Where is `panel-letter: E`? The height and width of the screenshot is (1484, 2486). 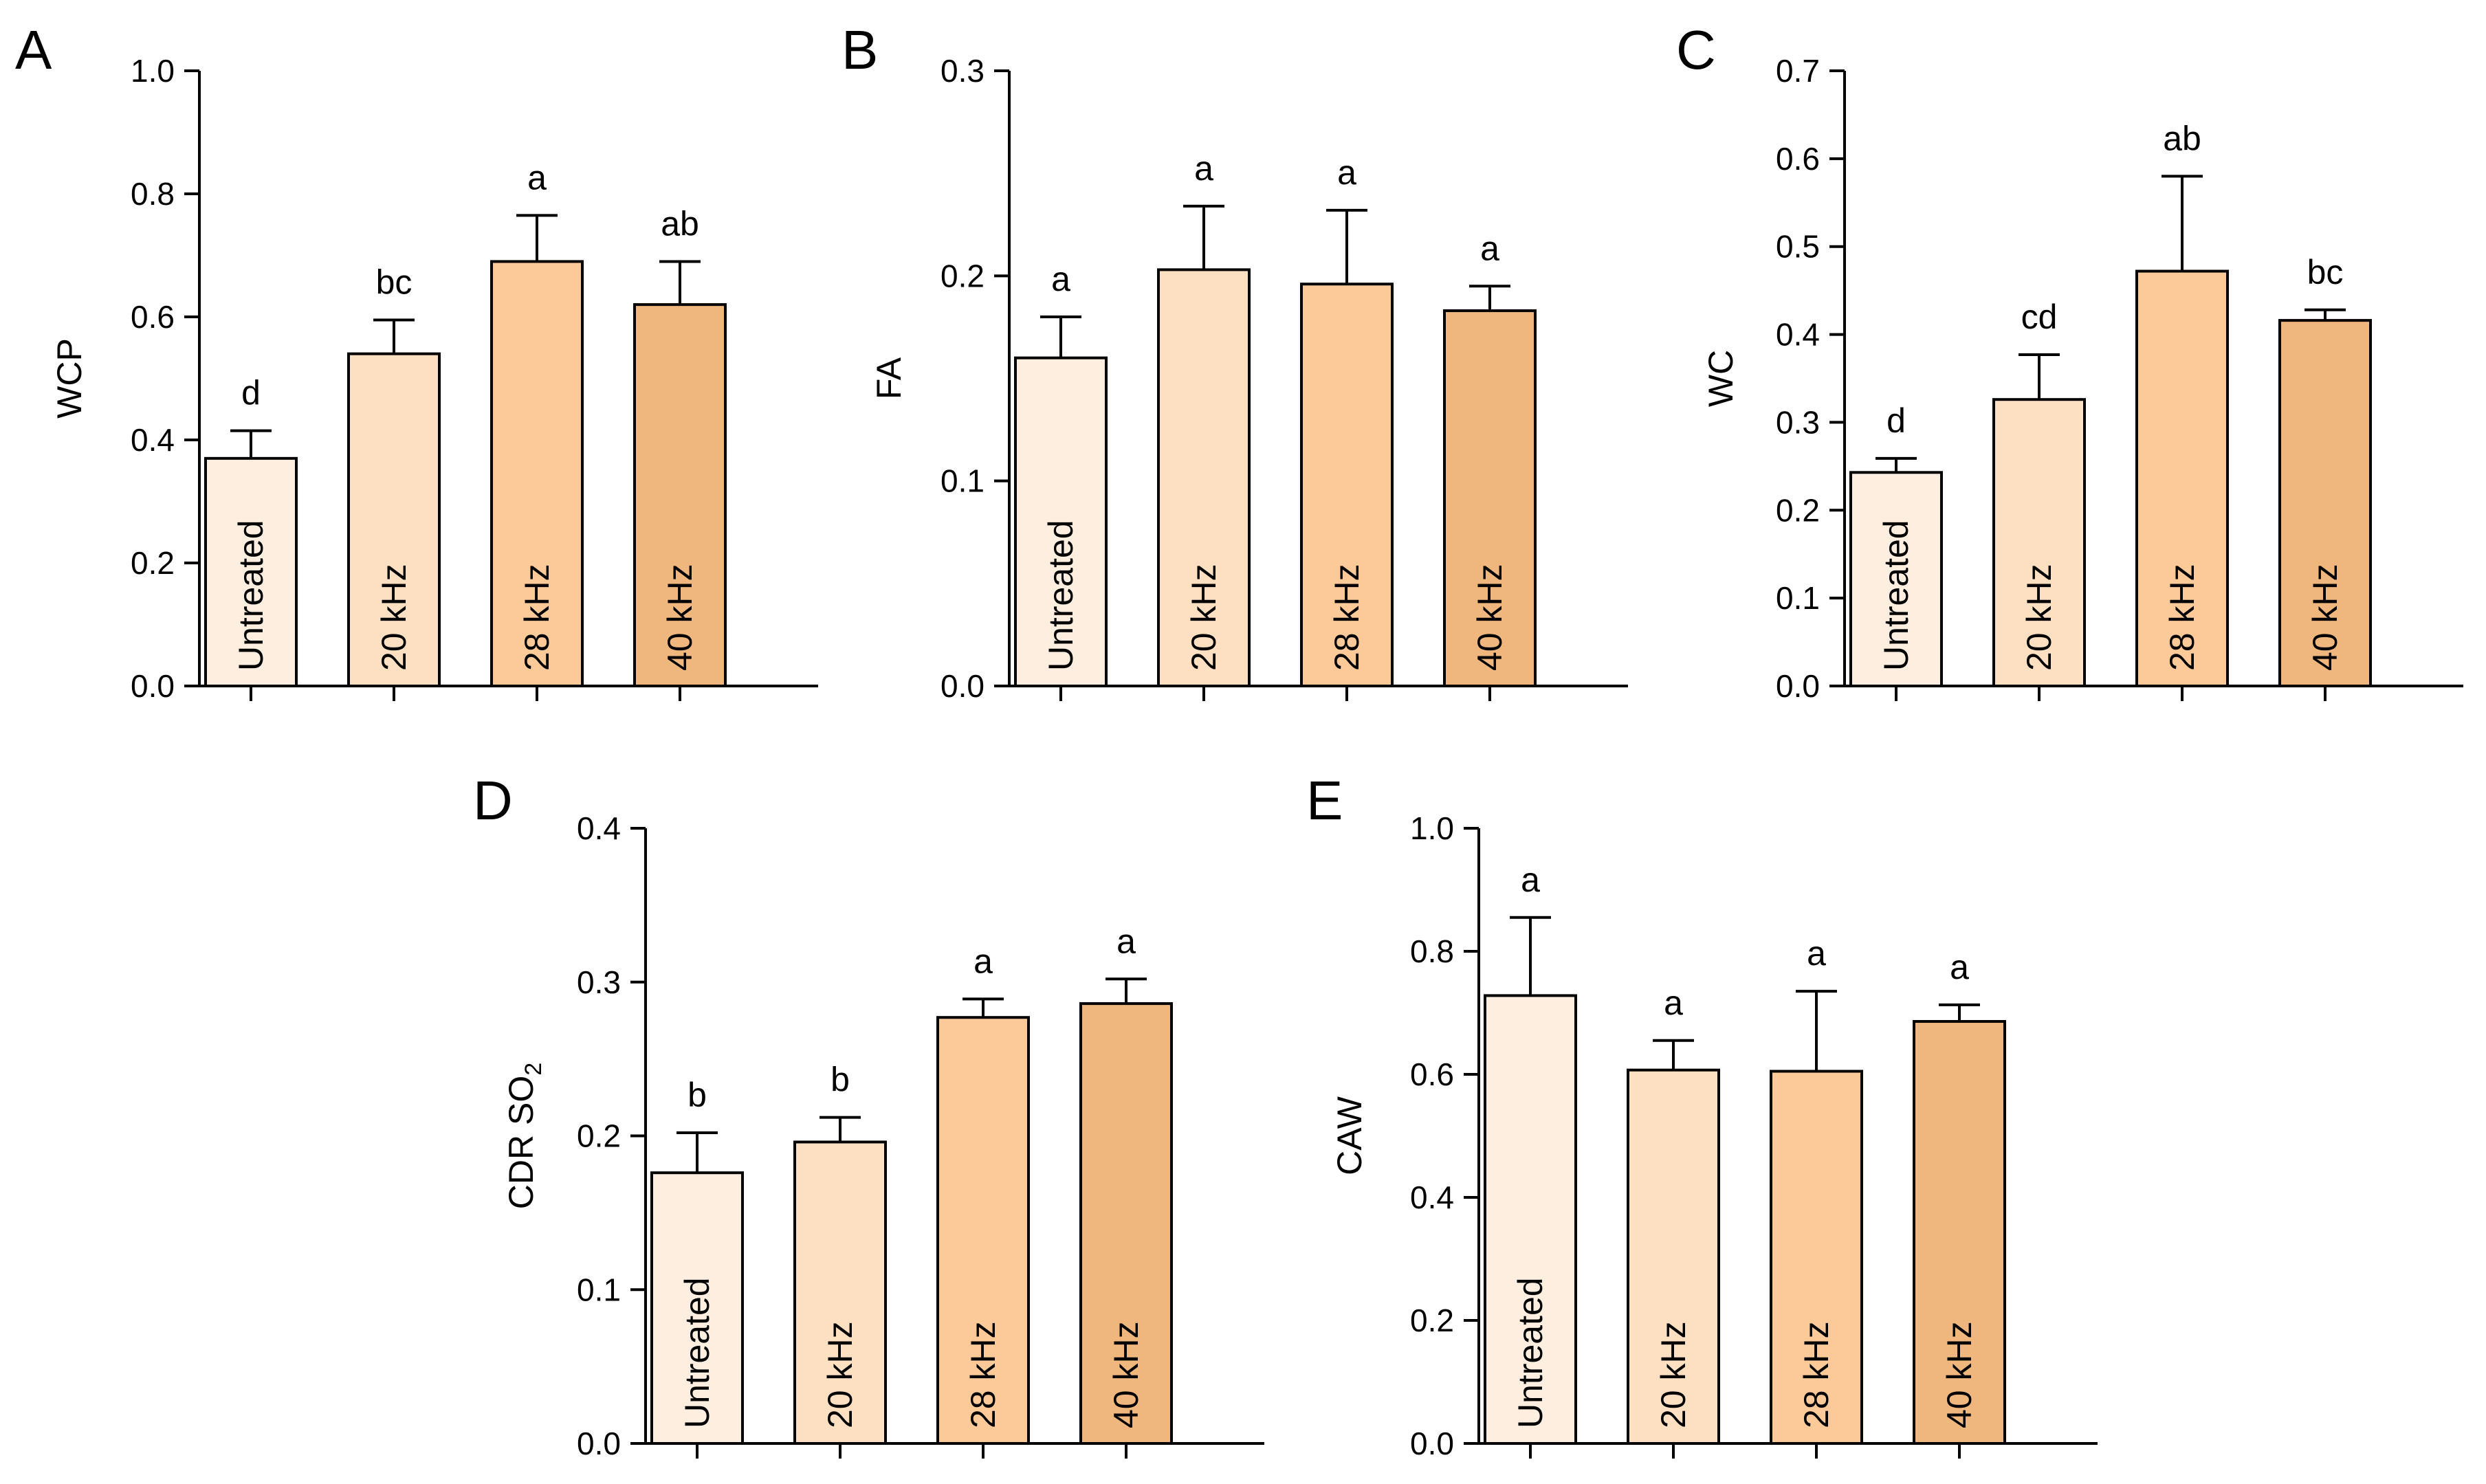
panel-letter: E is located at coordinates (1324, 801).